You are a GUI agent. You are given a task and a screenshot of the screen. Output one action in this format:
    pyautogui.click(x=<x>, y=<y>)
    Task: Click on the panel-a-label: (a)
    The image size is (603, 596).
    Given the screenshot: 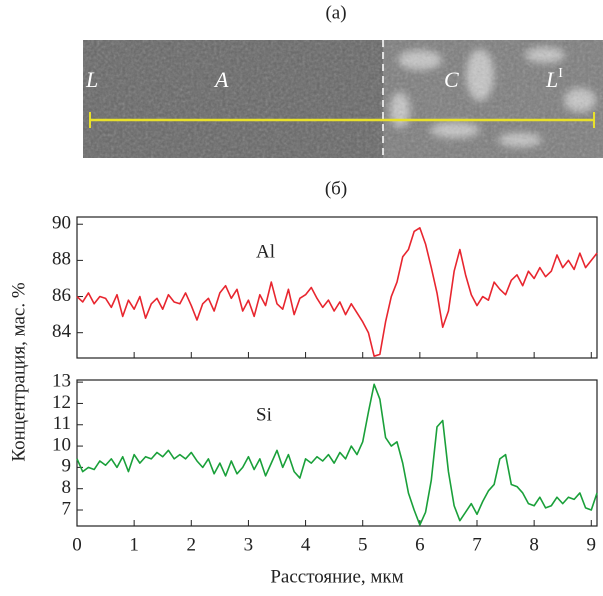 What is the action you would take?
    pyautogui.click(x=335, y=12)
    